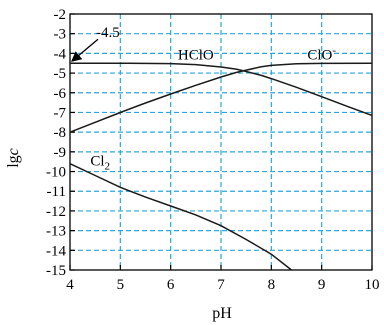  What do you see at coordinates (108, 167) in the screenshot?
I see `series-label-subscript: 2` at bounding box center [108, 167].